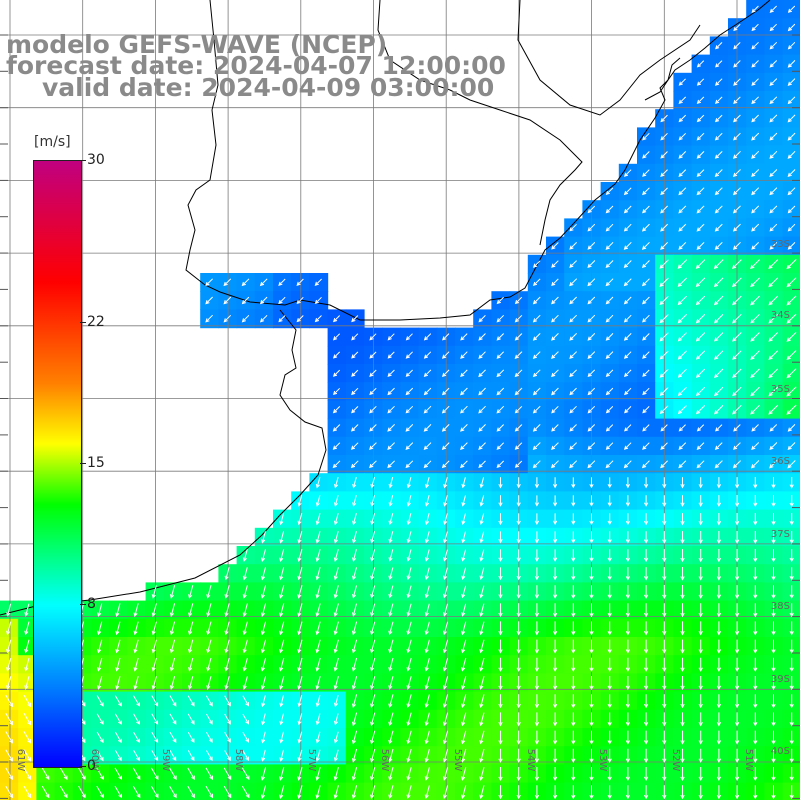 This screenshot has height=800, width=800. Describe the element at coordinates (780, 534) in the screenshot. I see `latitude-label: 37S` at that location.